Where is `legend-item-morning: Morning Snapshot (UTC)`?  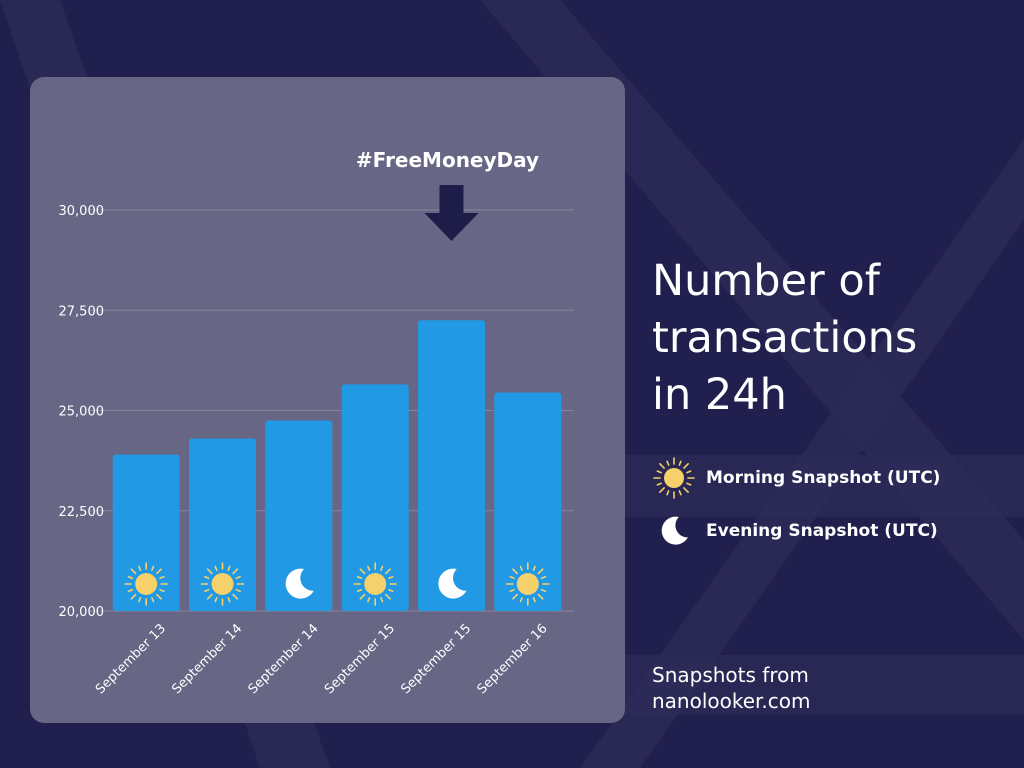 legend-item-morning: Morning Snapshot (UTC) is located at coordinates (796, 478).